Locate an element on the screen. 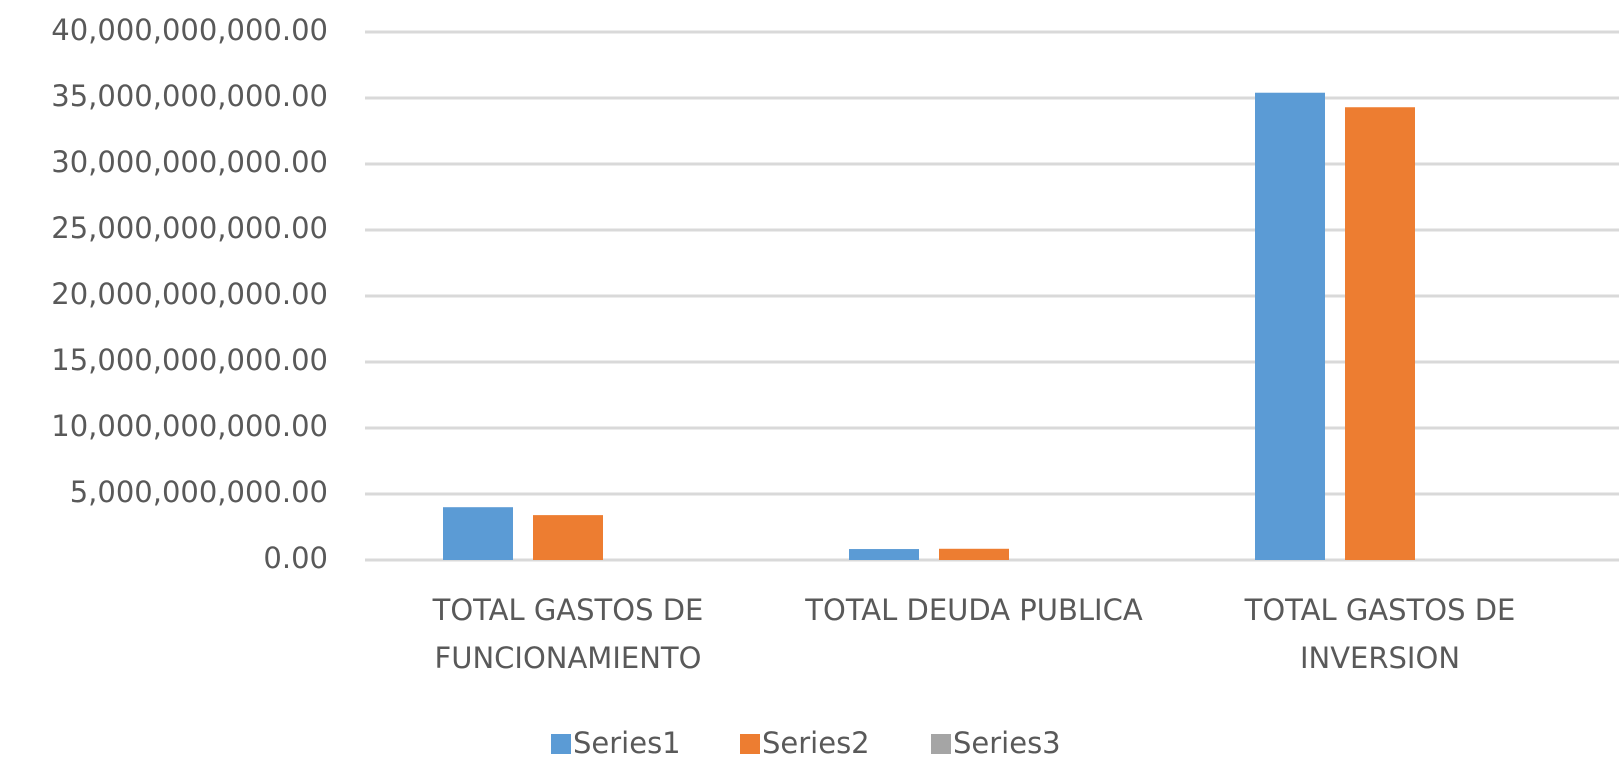 The height and width of the screenshot is (783, 1619). y-tick-label: 35,000,000,000.00 is located at coordinates (189, 96).